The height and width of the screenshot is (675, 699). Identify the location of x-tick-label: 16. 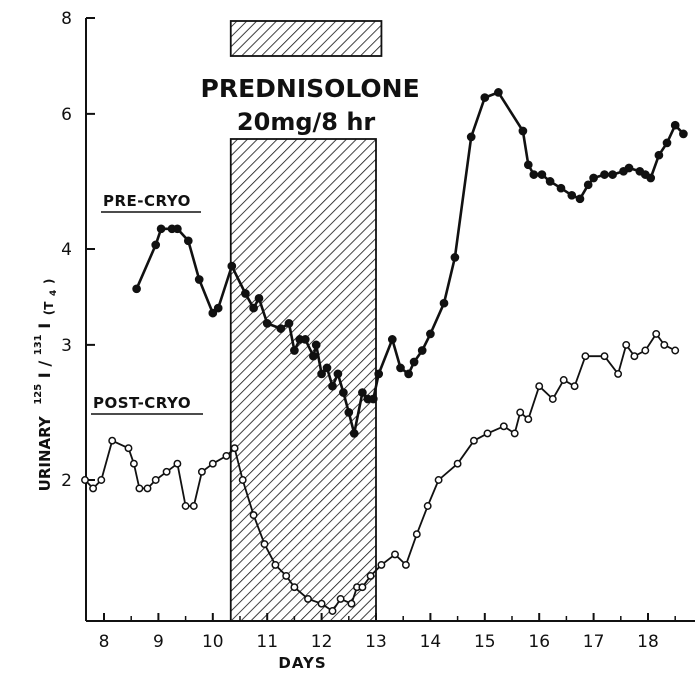
(539, 642).